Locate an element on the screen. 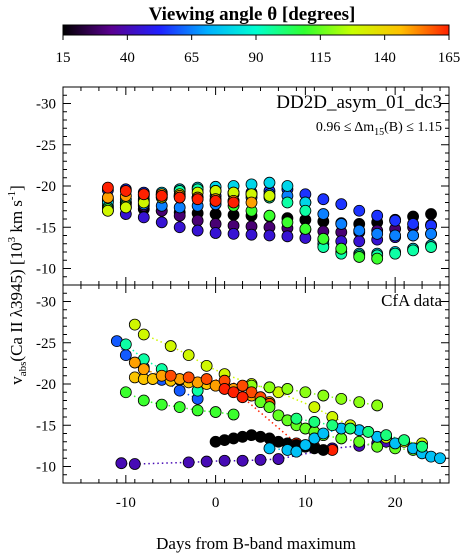 The image size is (460, 556). colorbar-tick-label: 15 is located at coordinates (63, 58).